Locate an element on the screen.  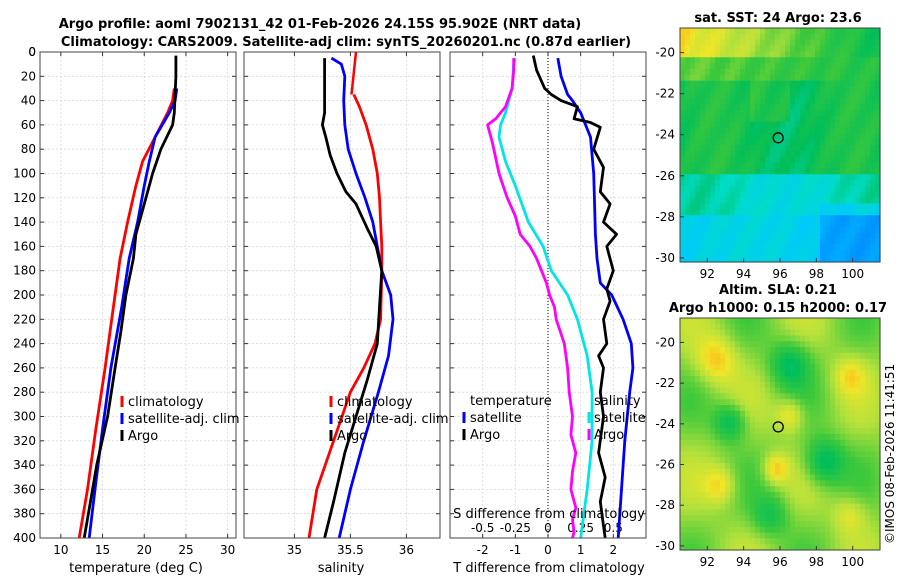
y-tick-label: -26 is located at coordinates (665, 176).